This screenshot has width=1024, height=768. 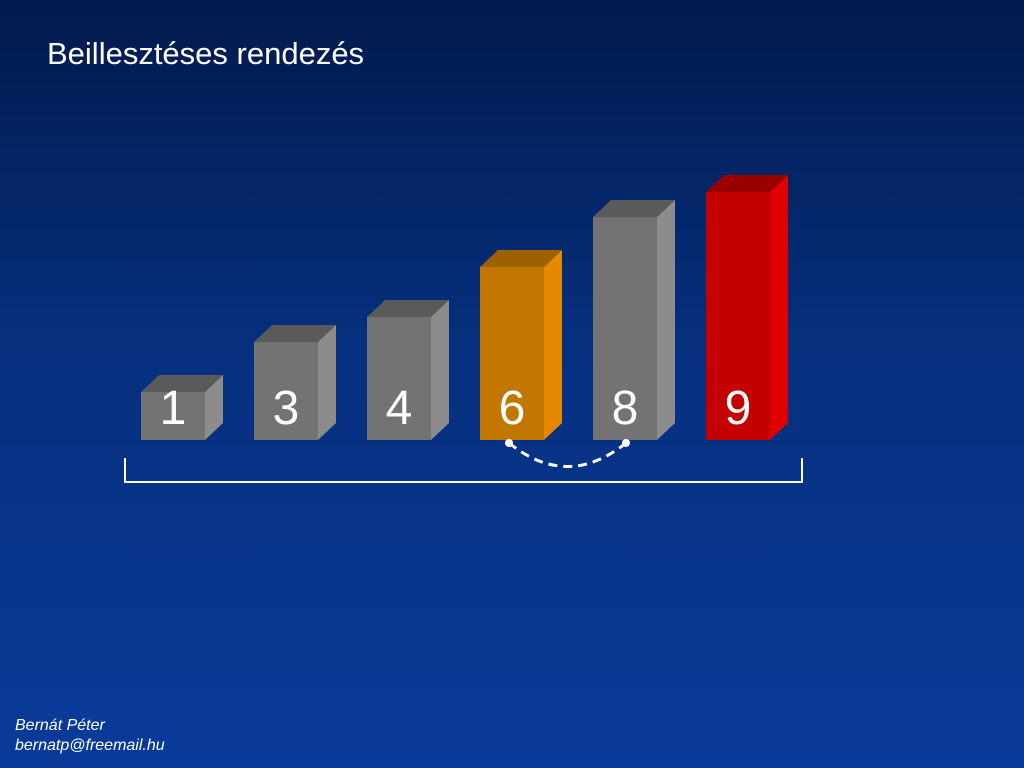 I want to click on bar-3: 3, so click(x=295, y=382).